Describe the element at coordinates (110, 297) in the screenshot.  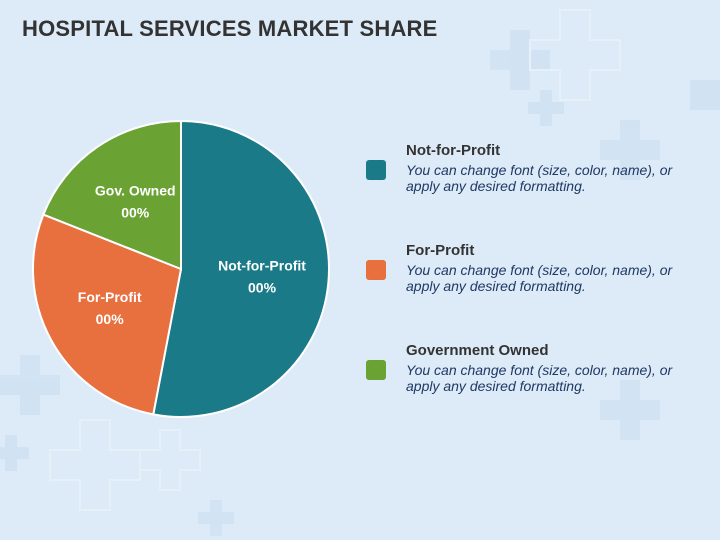
I see `slice-label: For-Profit` at that location.